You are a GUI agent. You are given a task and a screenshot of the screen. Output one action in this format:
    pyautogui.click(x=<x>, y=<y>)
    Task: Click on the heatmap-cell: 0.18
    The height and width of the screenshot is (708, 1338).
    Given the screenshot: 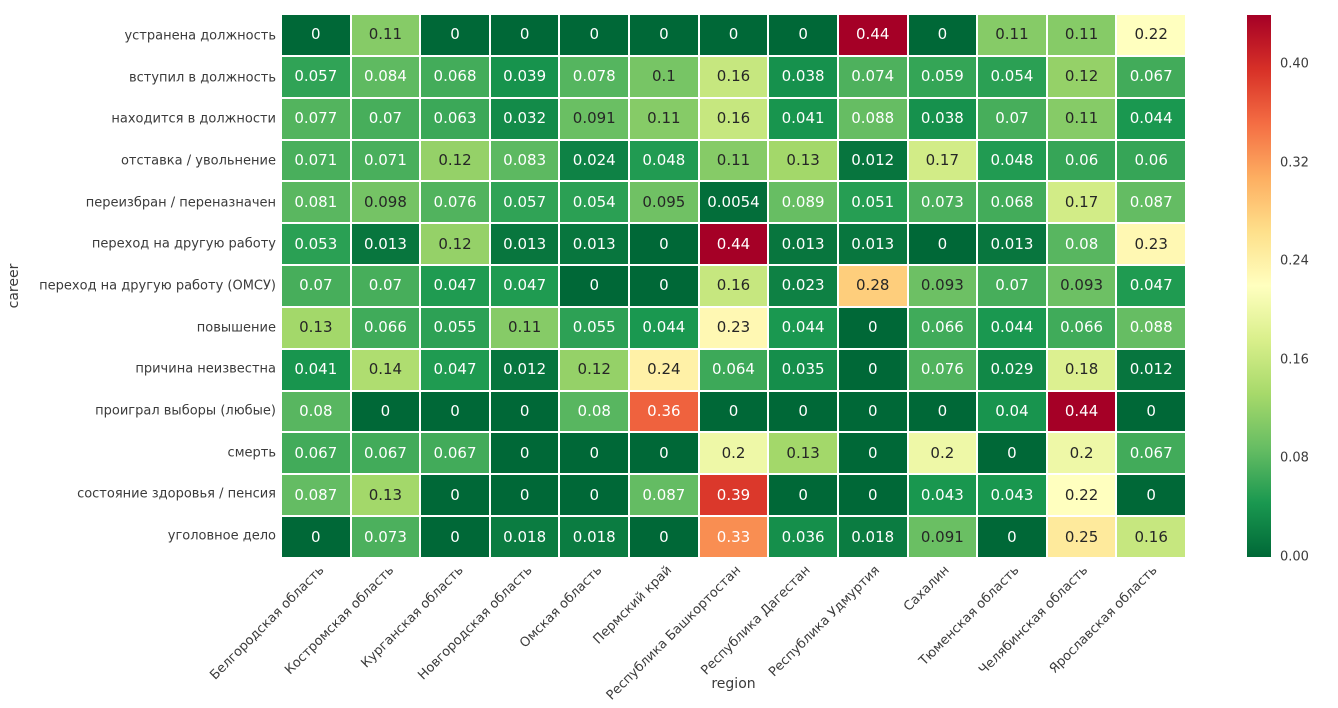 What is the action you would take?
    pyautogui.click(x=1081, y=369)
    